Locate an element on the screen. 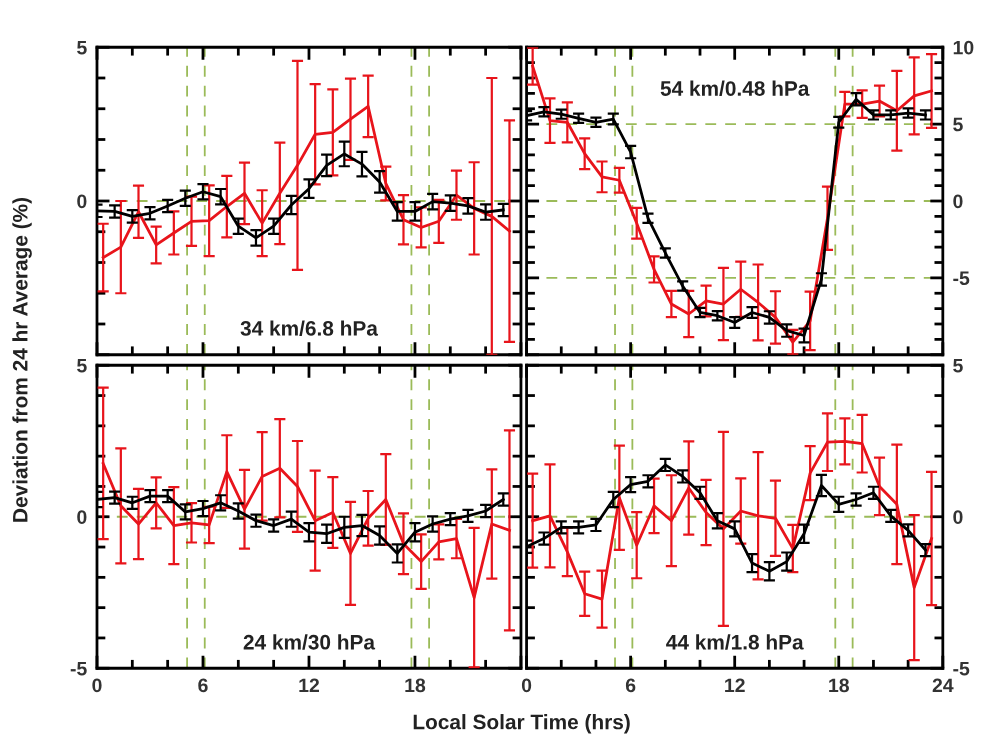 This screenshot has width=1003, height=750. y-tick-label: 10 is located at coordinates (963, 47).